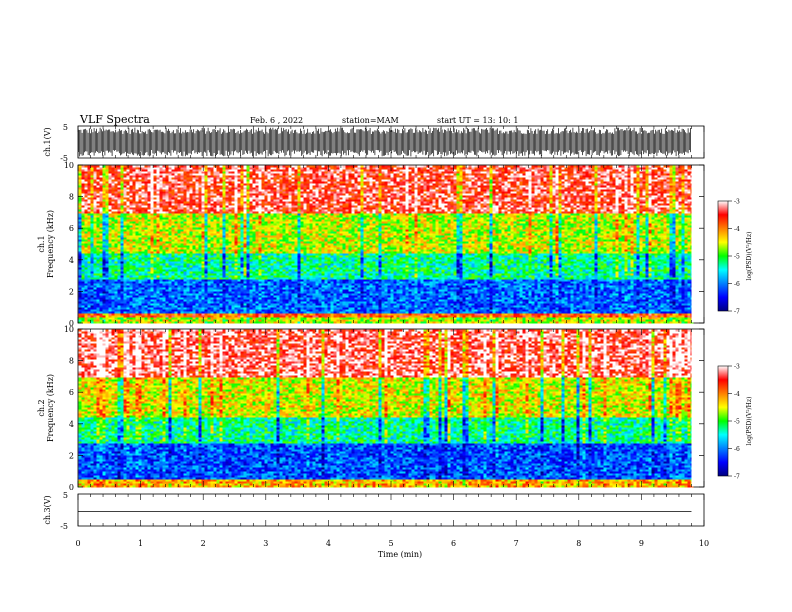  What do you see at coordinates (71, 487) in the screenshot?
I see `freq-tick-label: 0` at bounding box center [71, 487].